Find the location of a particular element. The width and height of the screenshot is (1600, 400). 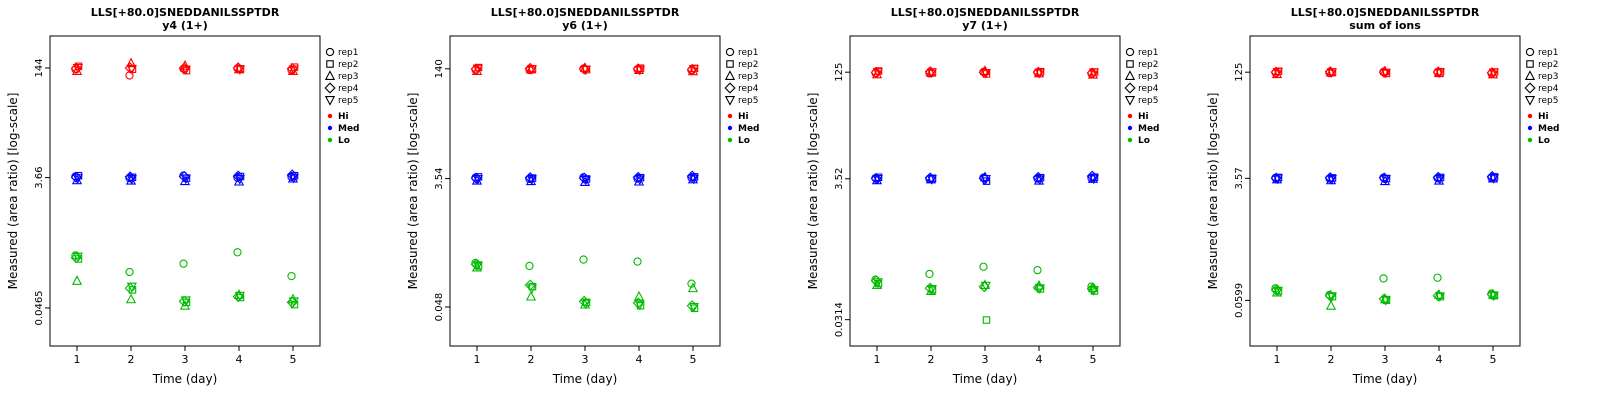

panel-title: LLS[+80.0]SNEDDANILSSPTDR is located at coordinates (585, 12).